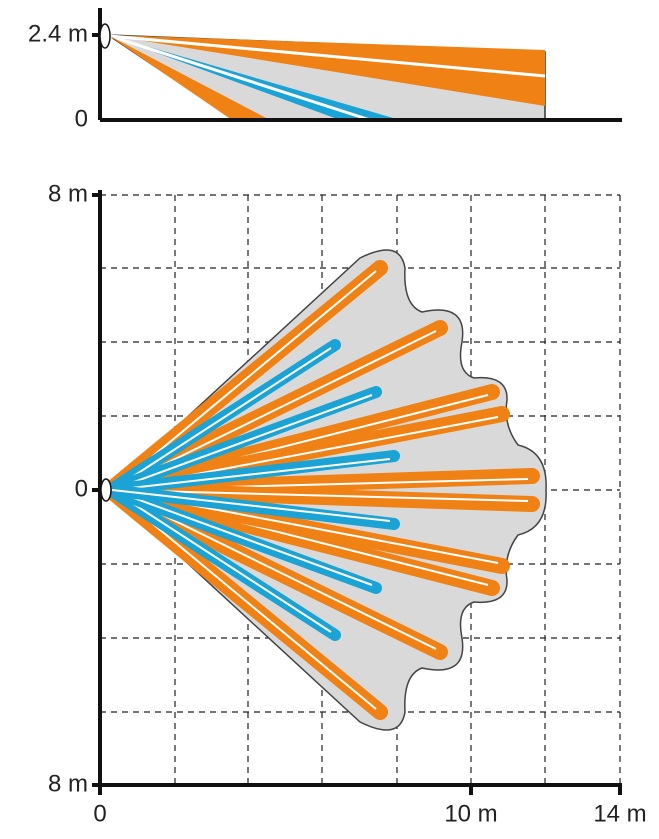 The height and width of the screenshot is (839, 659). I want to click on side-view: 2.4 m 0, so click(325, 70).